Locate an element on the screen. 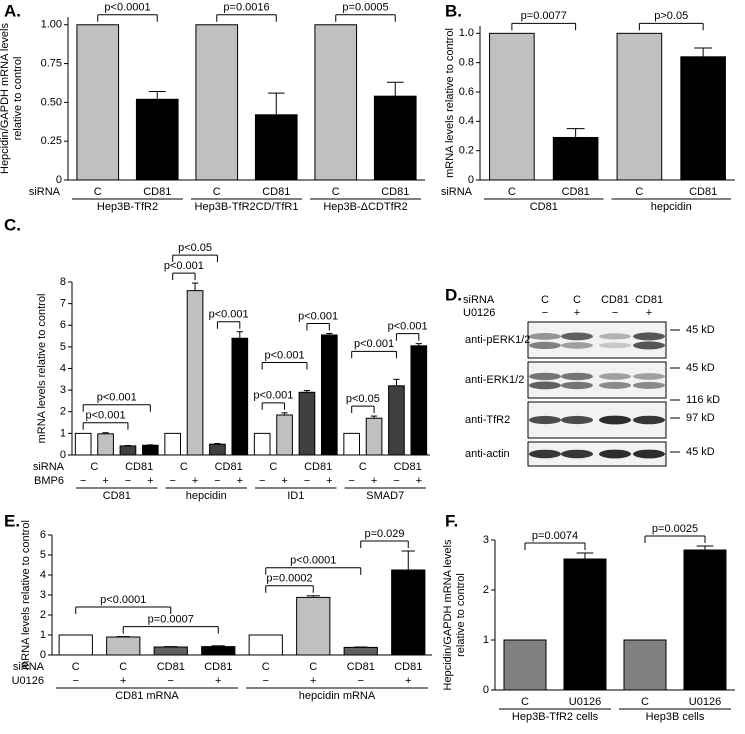 The height and width of the screenshot is (734, 745). y-tick-label: 1.00 is located at coordinates (51, 25).